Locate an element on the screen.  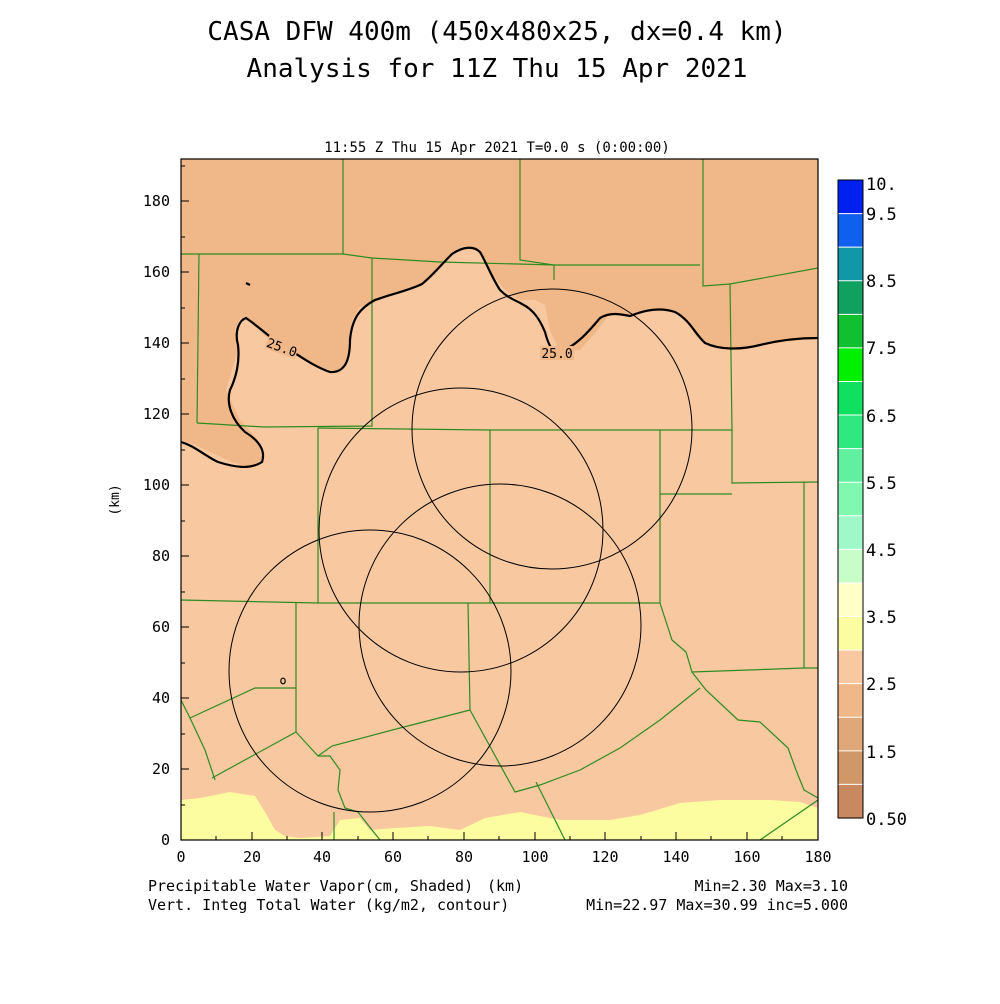
shaded-field-label: Precipitable Water Vapor(cm, Shaded) is located at coordinates (310, 886).